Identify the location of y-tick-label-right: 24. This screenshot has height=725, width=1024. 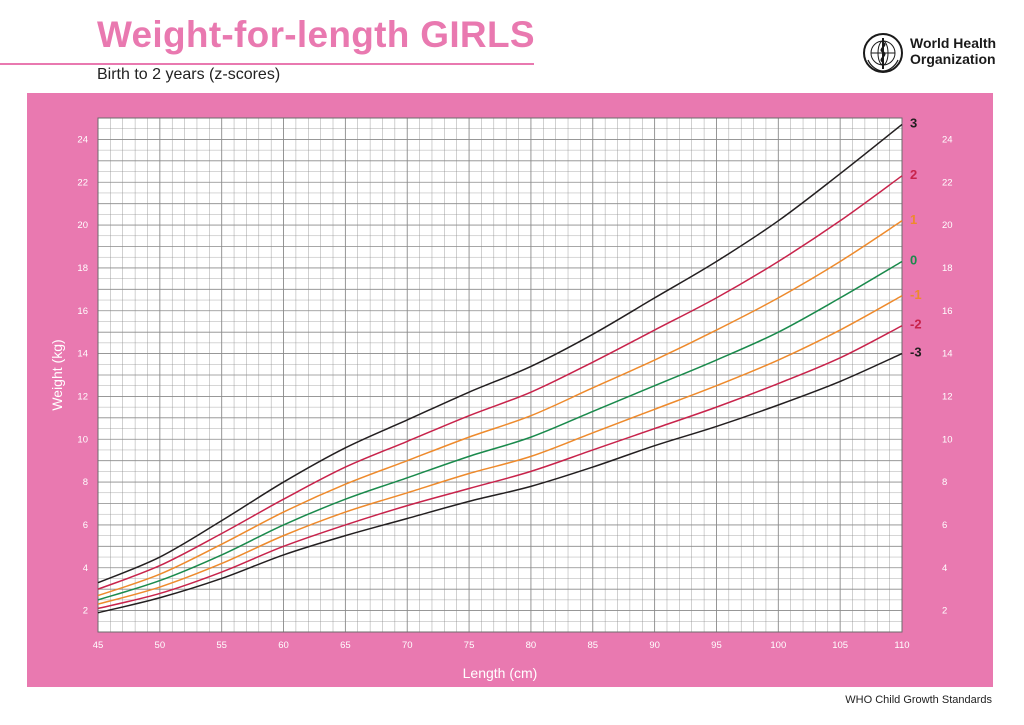
(947, 139).